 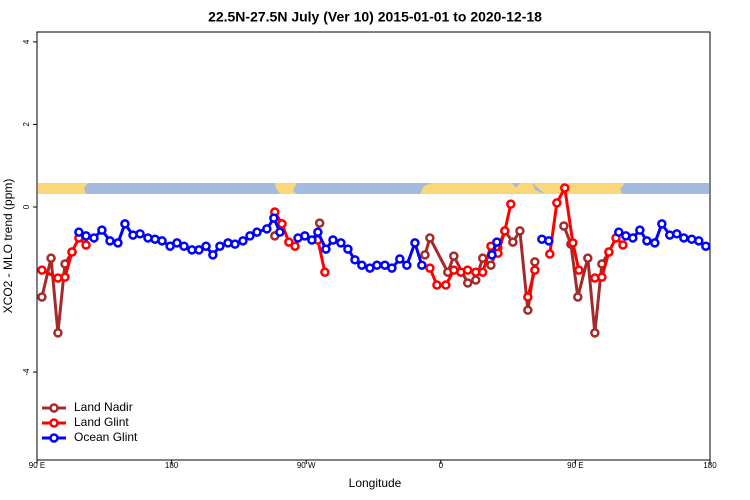 I want to click on legend-label: Ocean Glint, so click(x=106, y=437).